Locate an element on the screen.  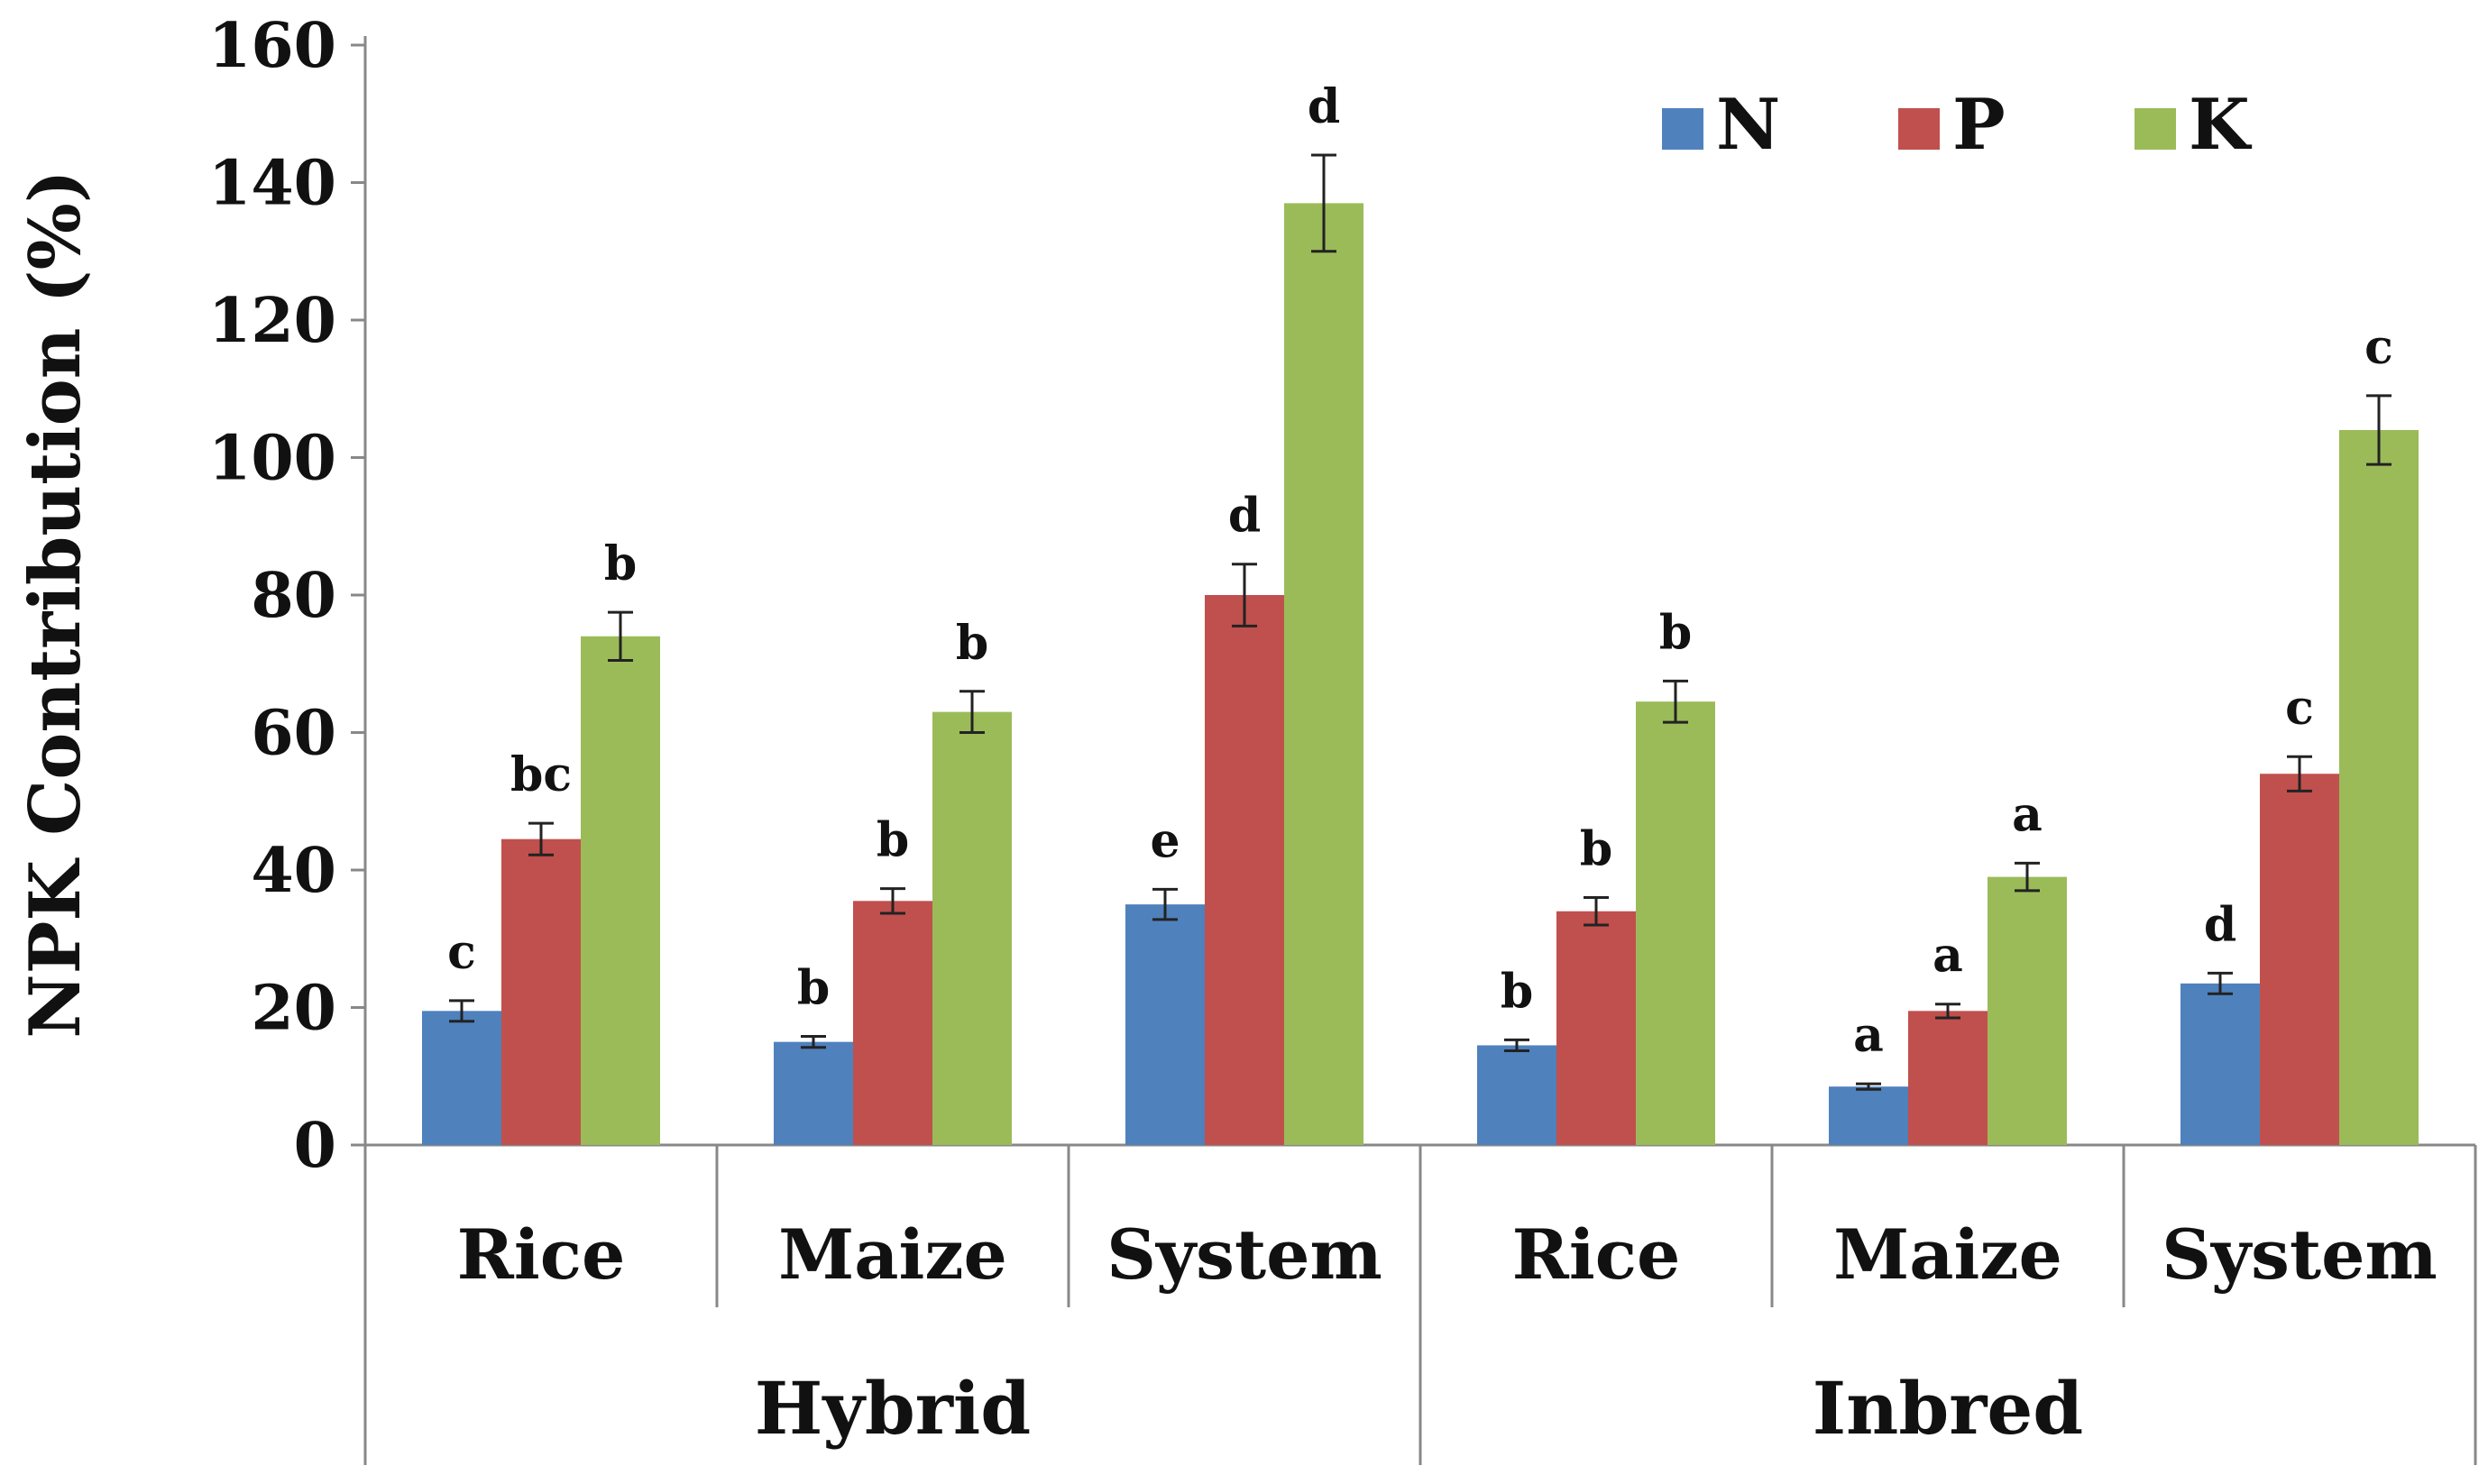
y-tick-label: 140 is located at coordinates (272, 184).